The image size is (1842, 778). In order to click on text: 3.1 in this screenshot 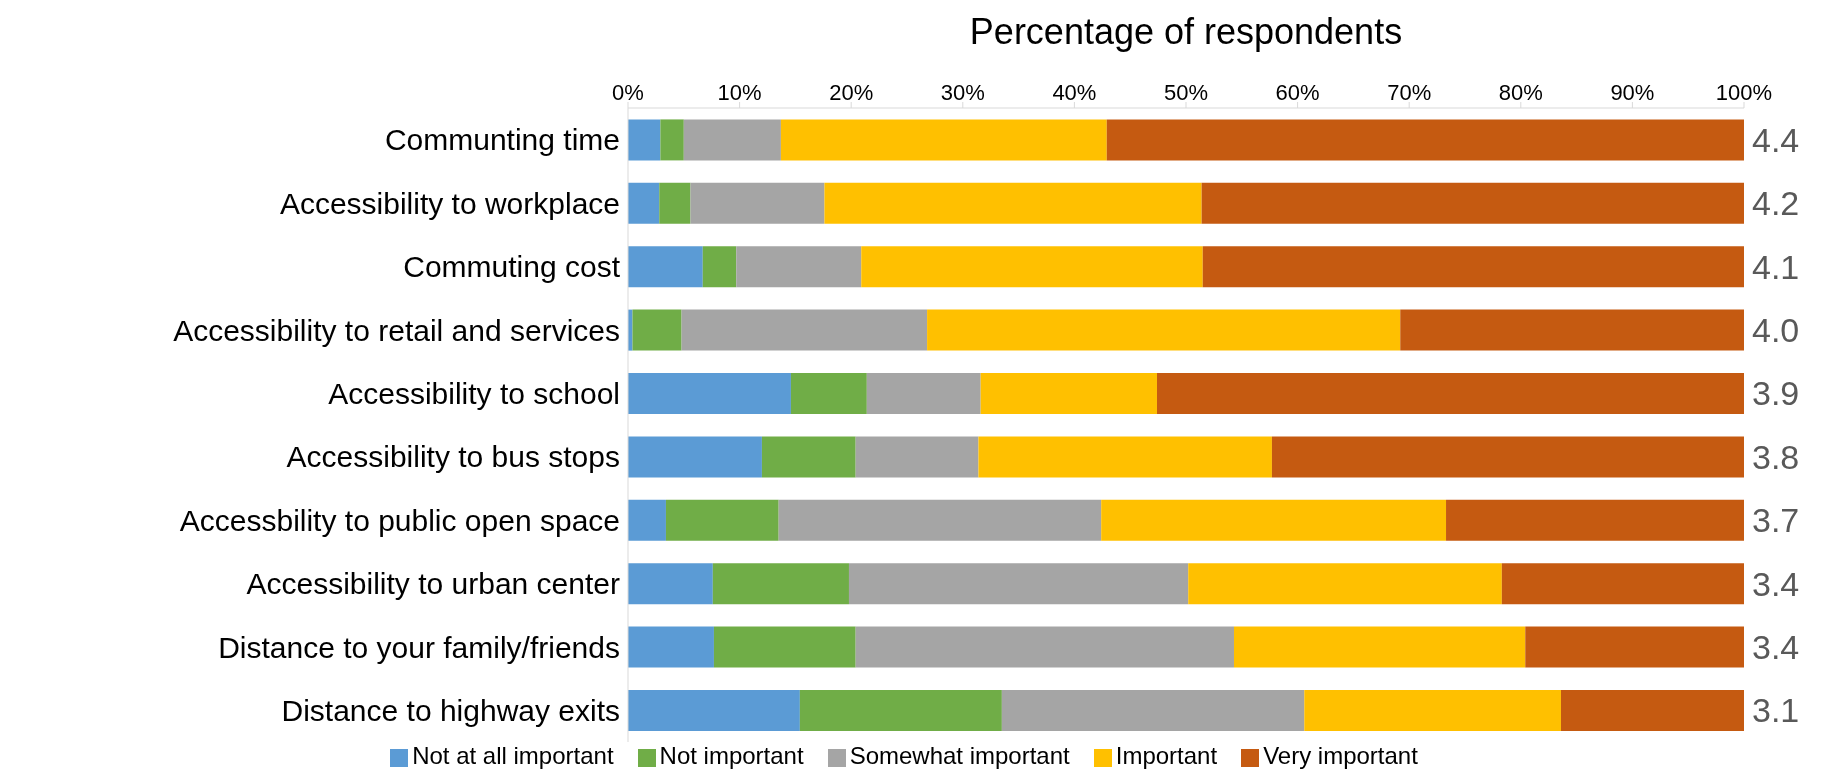, I will do `click(1776, 710)`.